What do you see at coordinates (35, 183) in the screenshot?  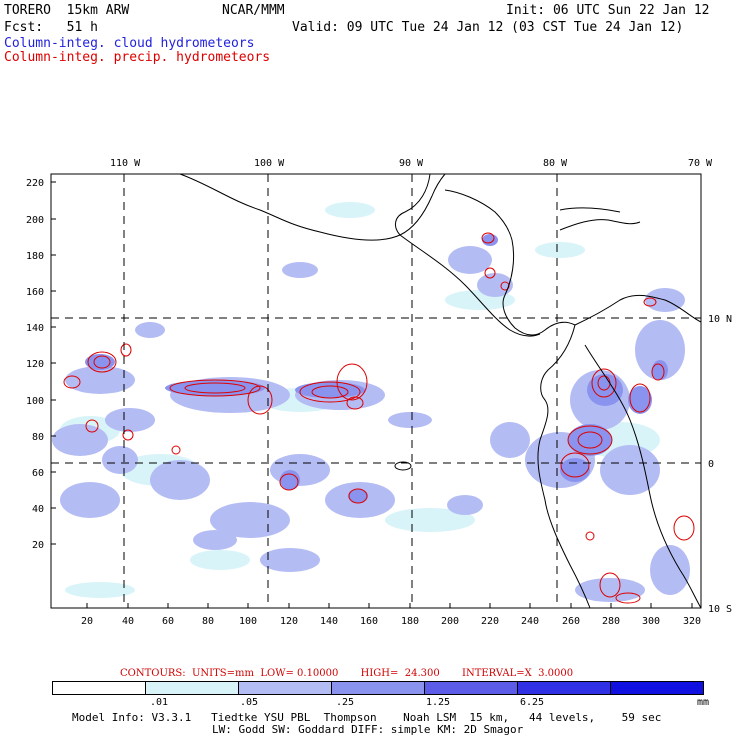 I see `y-label-220: 220` at bounding box center [35, 183].